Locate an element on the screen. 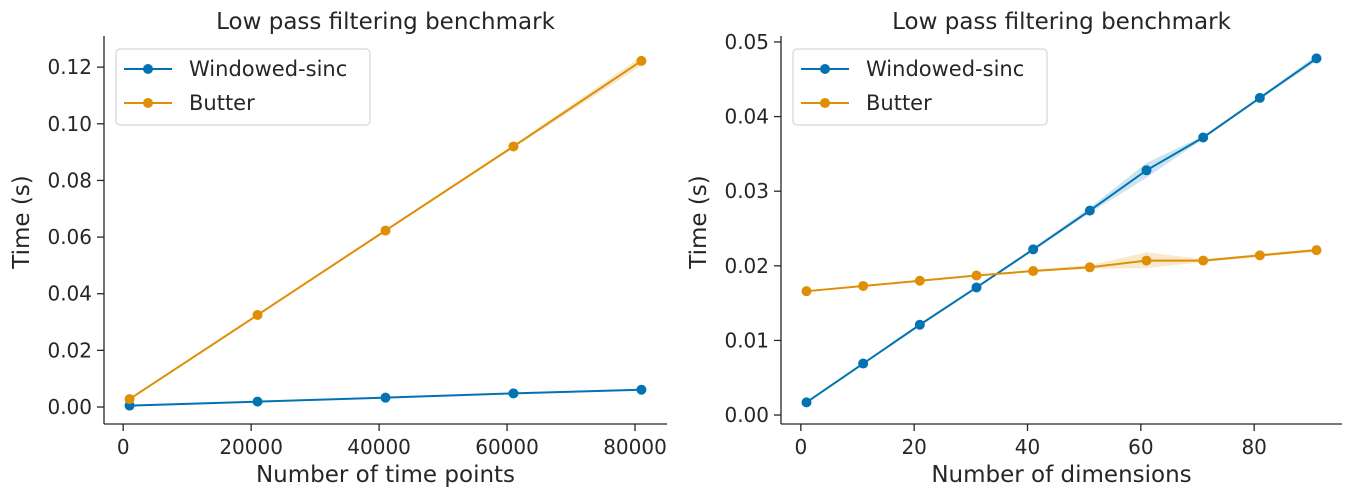  x-axis-label: Number of time points is located at coordinates (385, 475).